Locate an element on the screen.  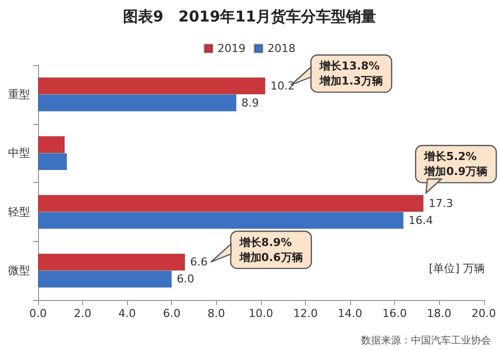
y-tick-label: 中型 is located at coordinates (19, 153).